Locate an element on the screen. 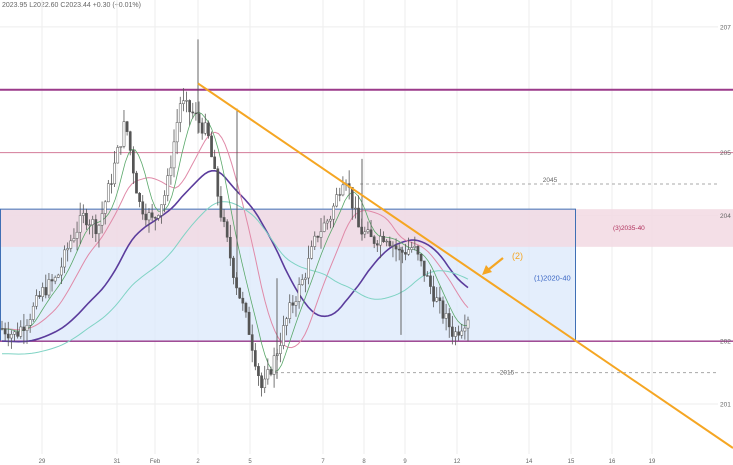 The height and width of the screenshot is (465, 733). y-tick-label: 204 is located at coordinates (725, 216).